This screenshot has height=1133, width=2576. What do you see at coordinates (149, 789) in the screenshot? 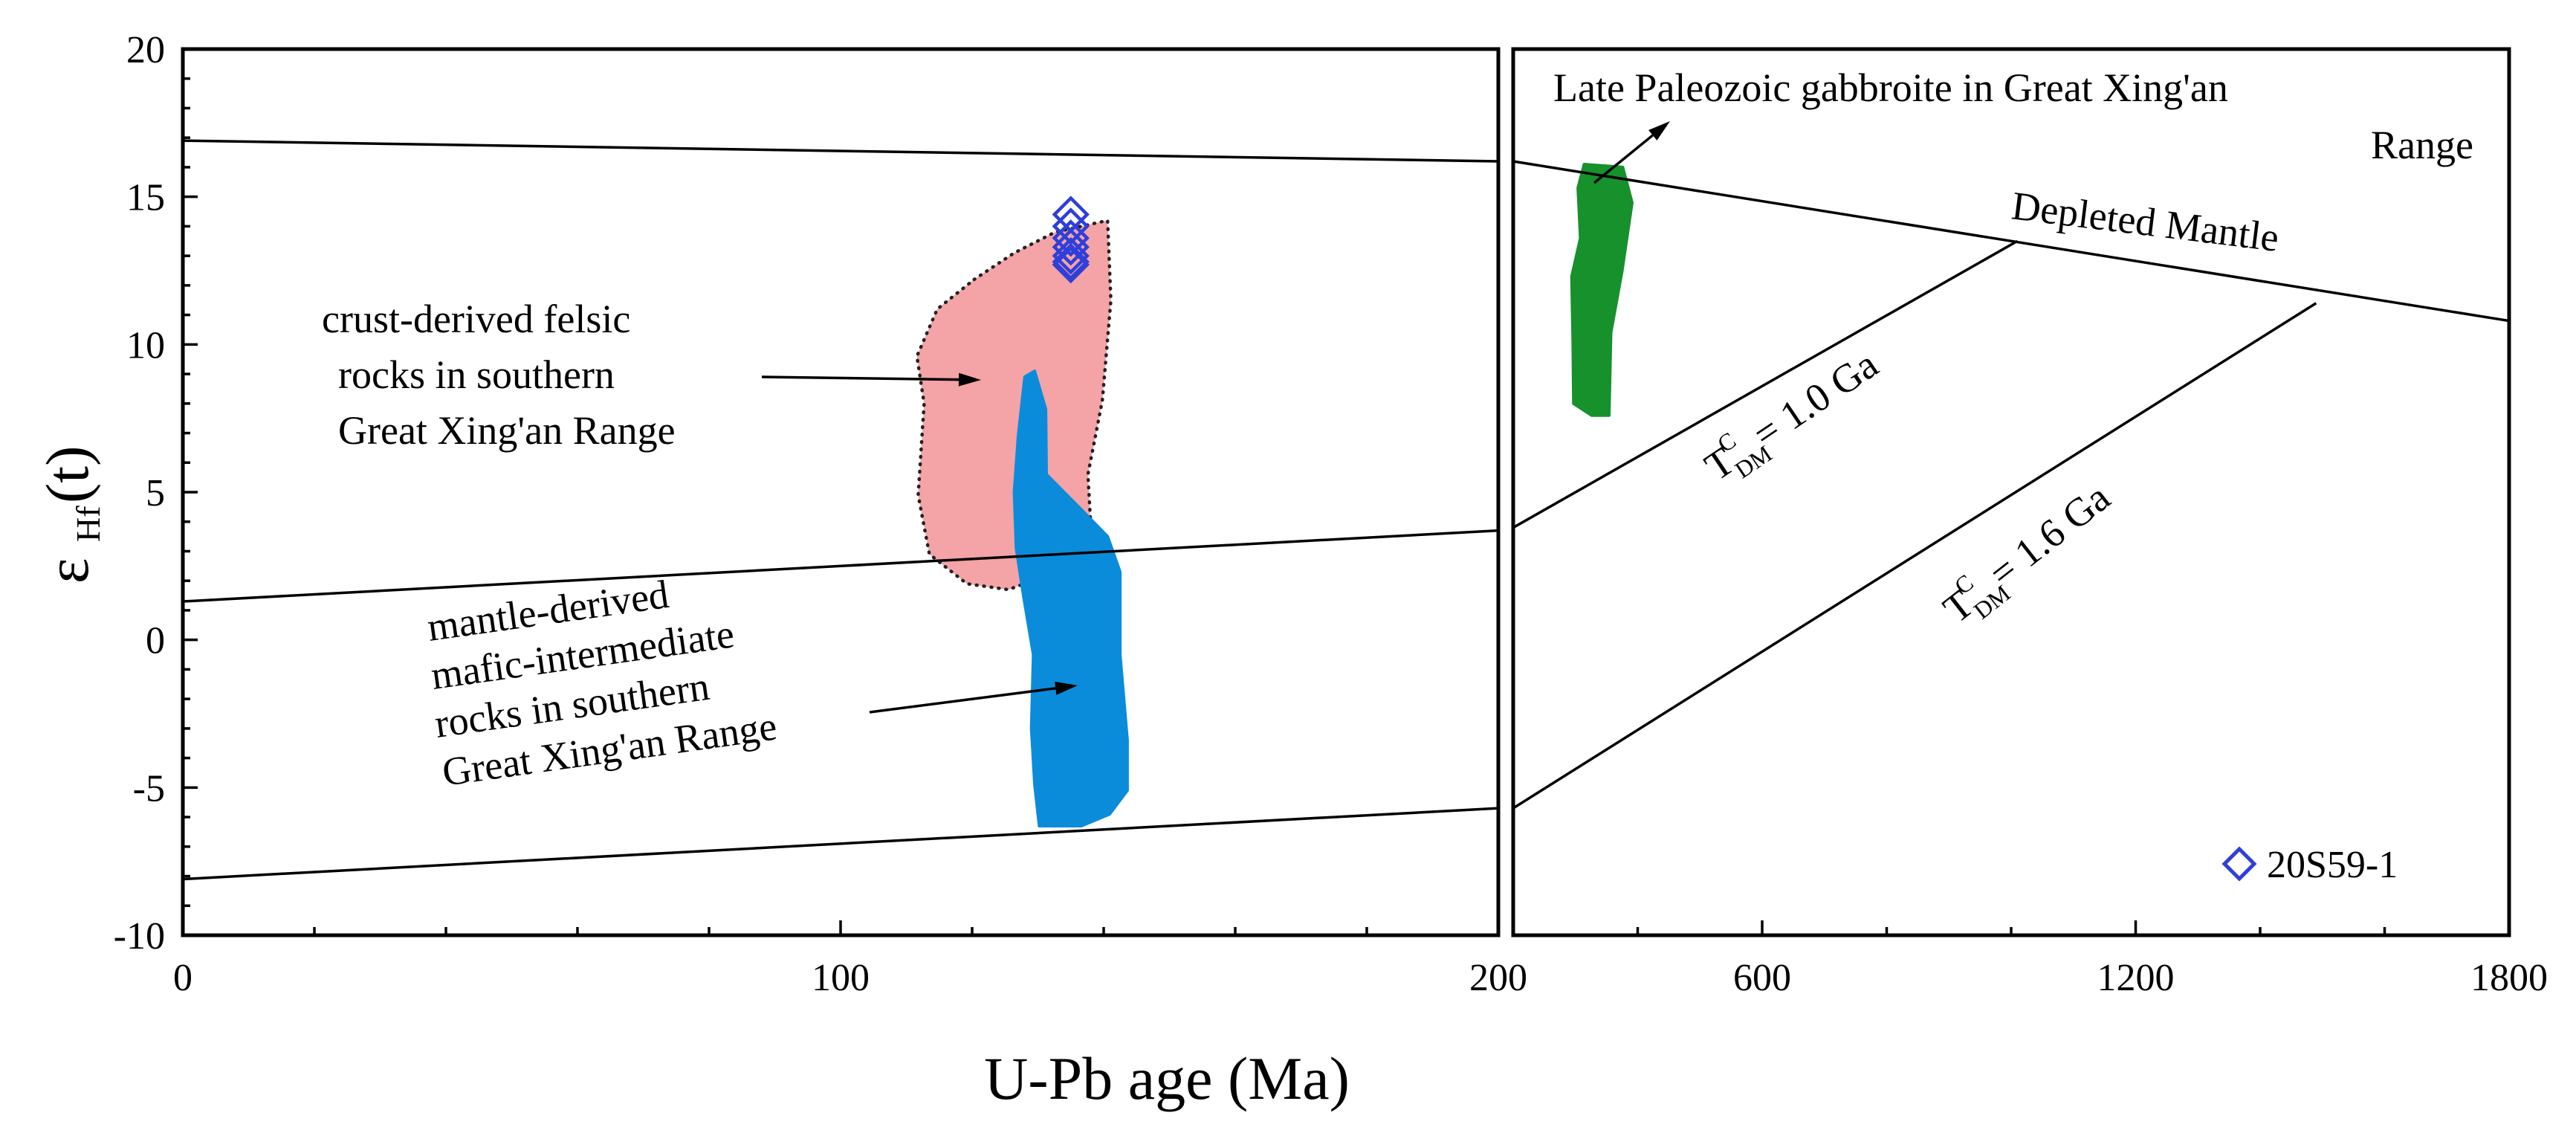
I see `y-tick-label: -5` at bounding box center [149, 789].